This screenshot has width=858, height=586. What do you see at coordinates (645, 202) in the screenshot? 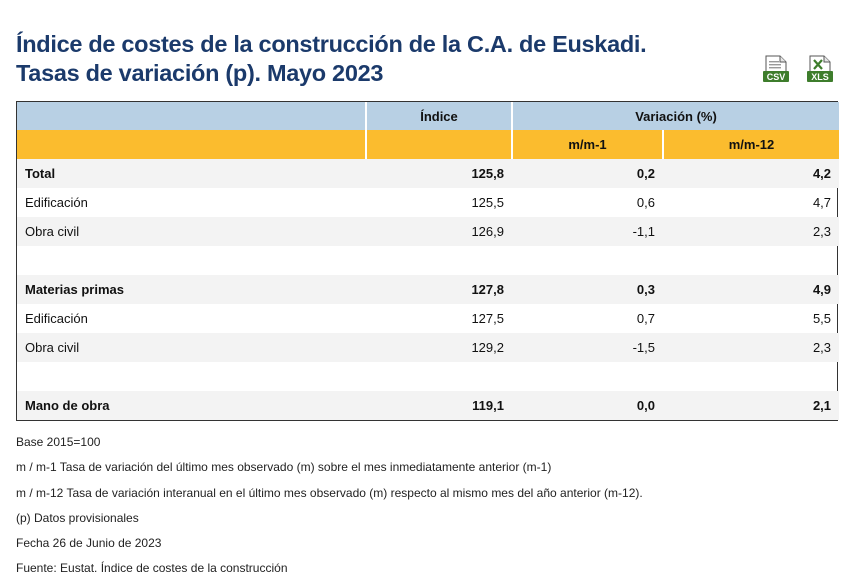
I see `row-mm1: 0,6` at bounding box center [645, 202].